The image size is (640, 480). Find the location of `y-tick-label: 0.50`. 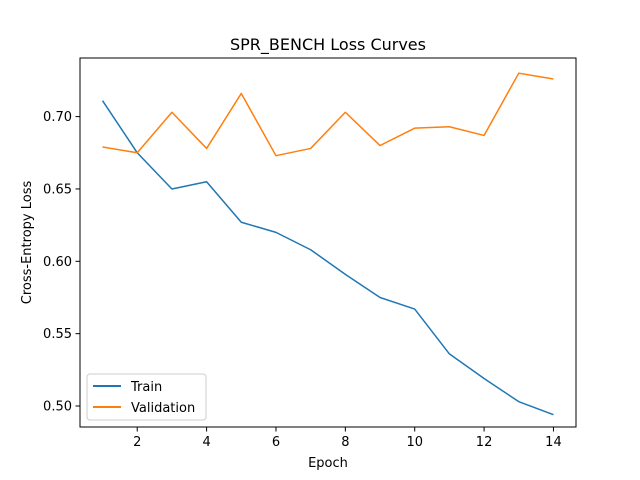

y-tick-label: 0.50 is located at coordinates (57, 407).